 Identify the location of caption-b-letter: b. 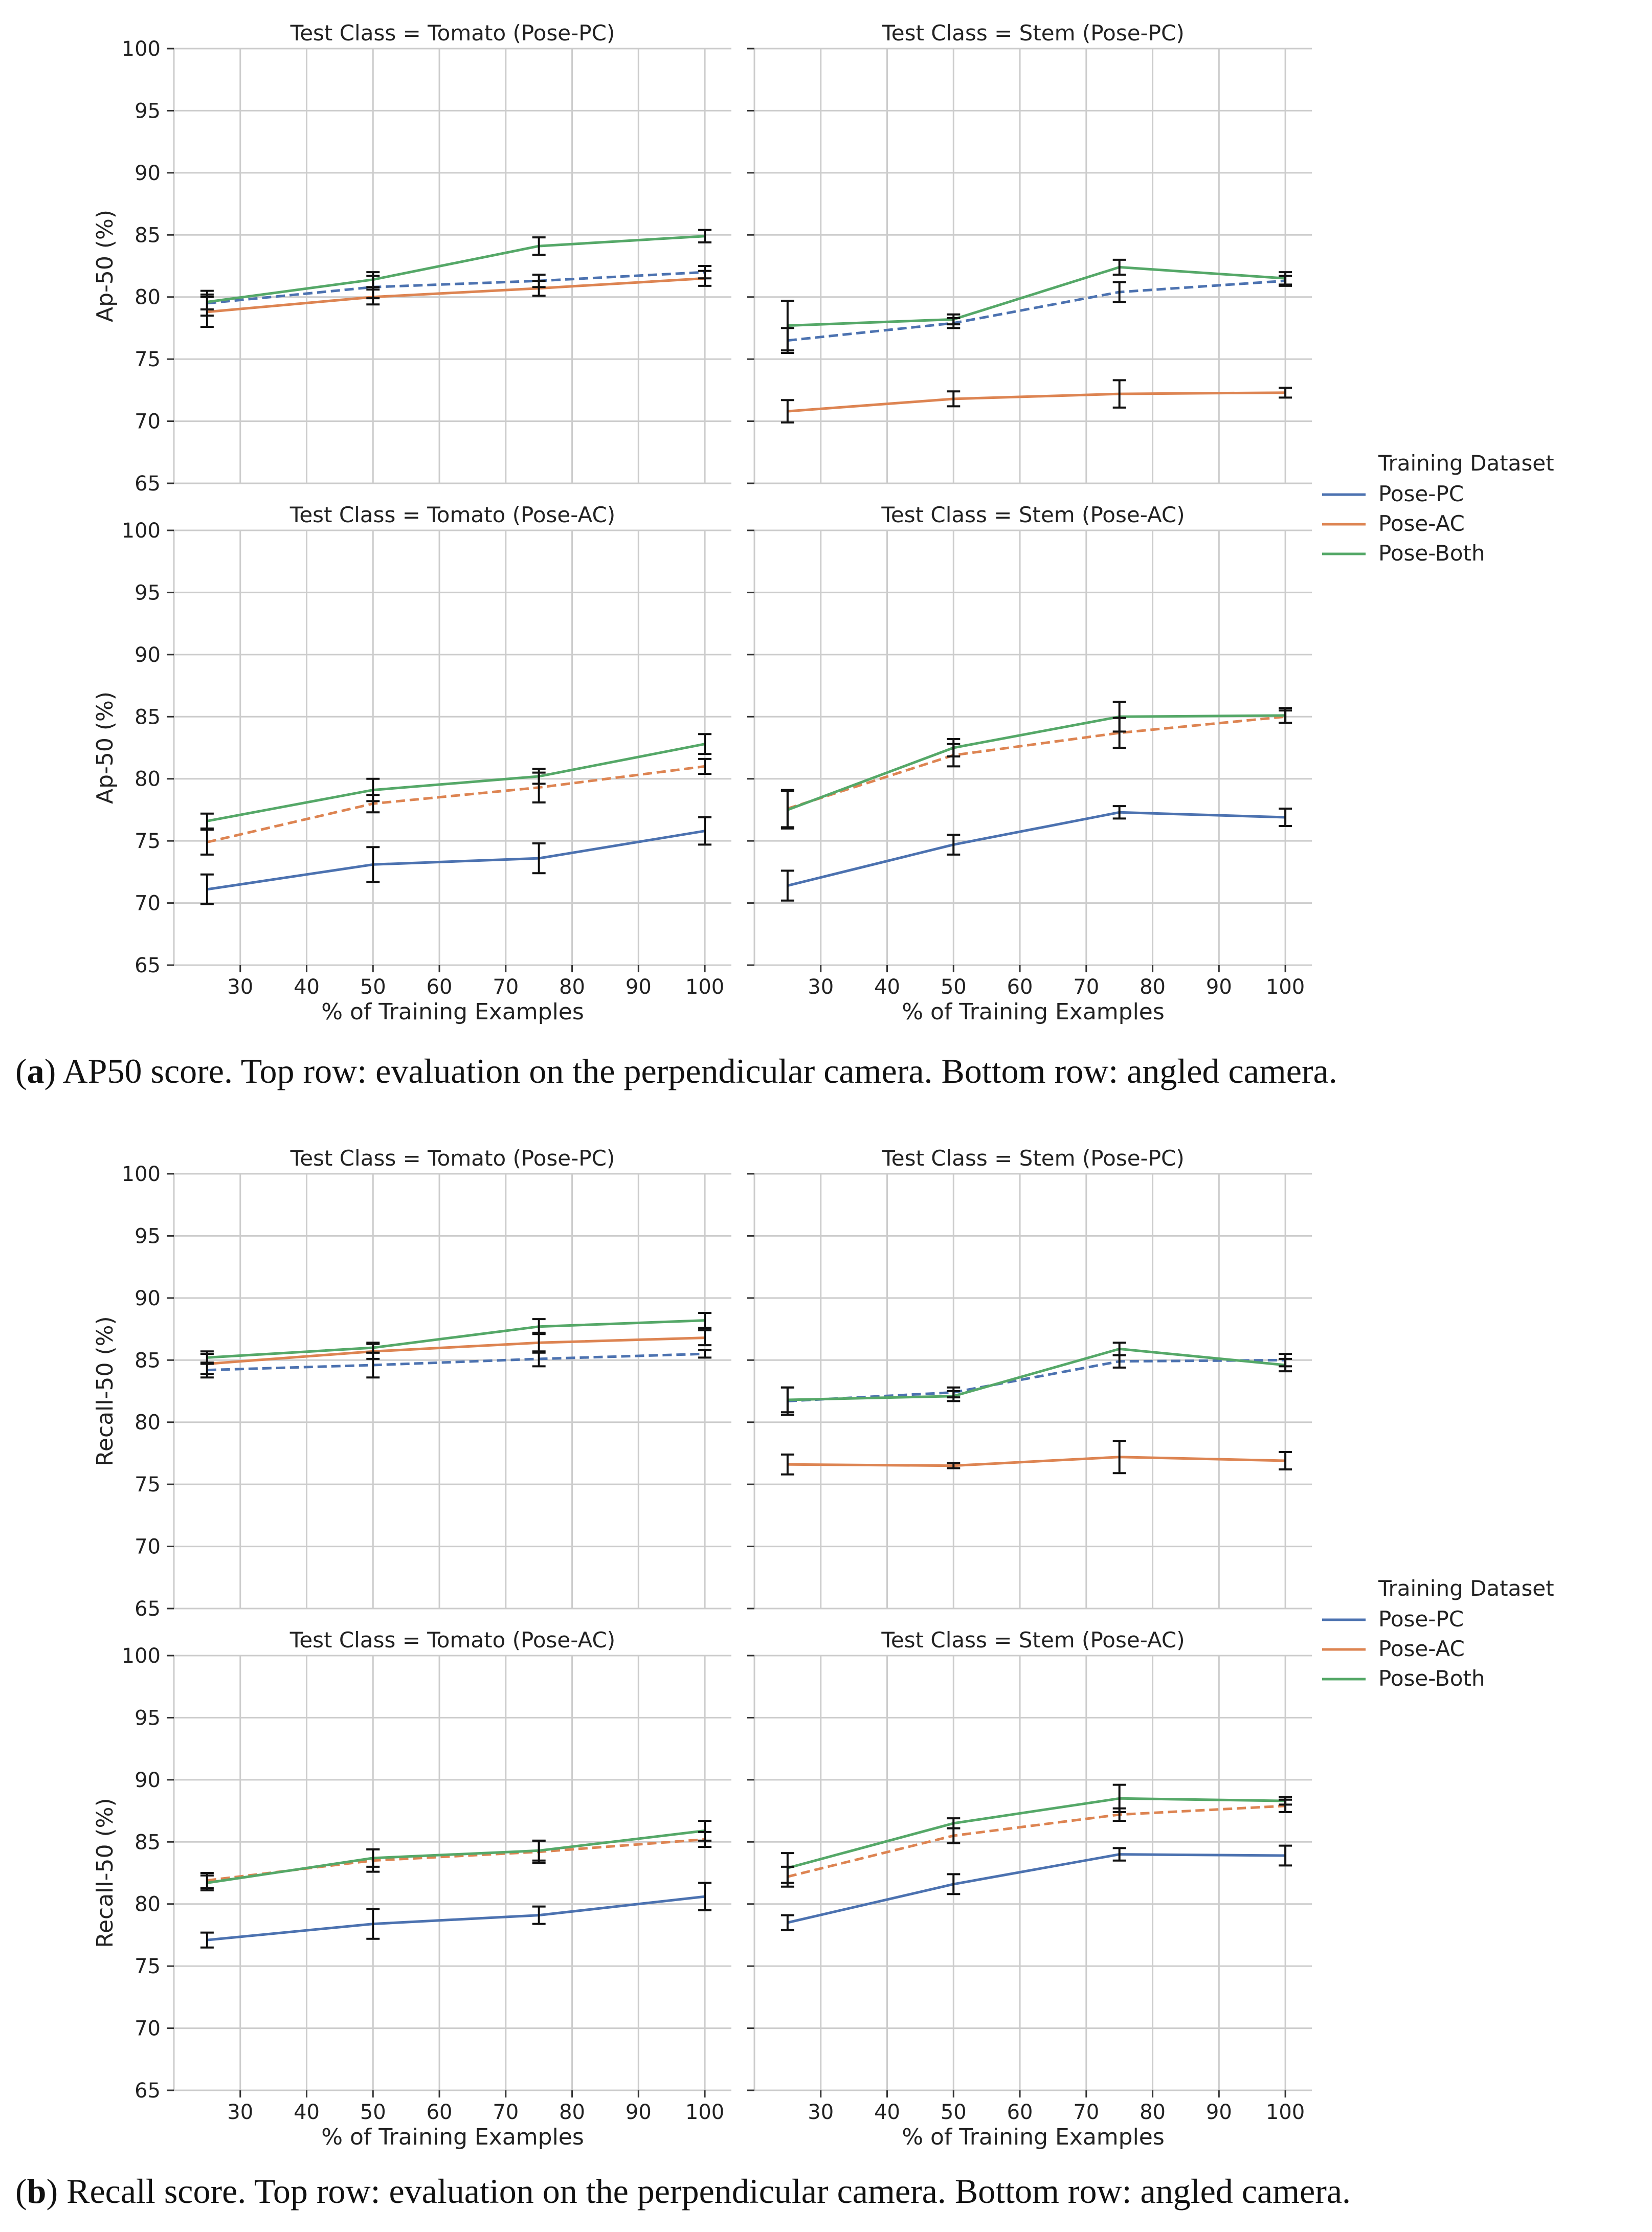
(37, 2191).